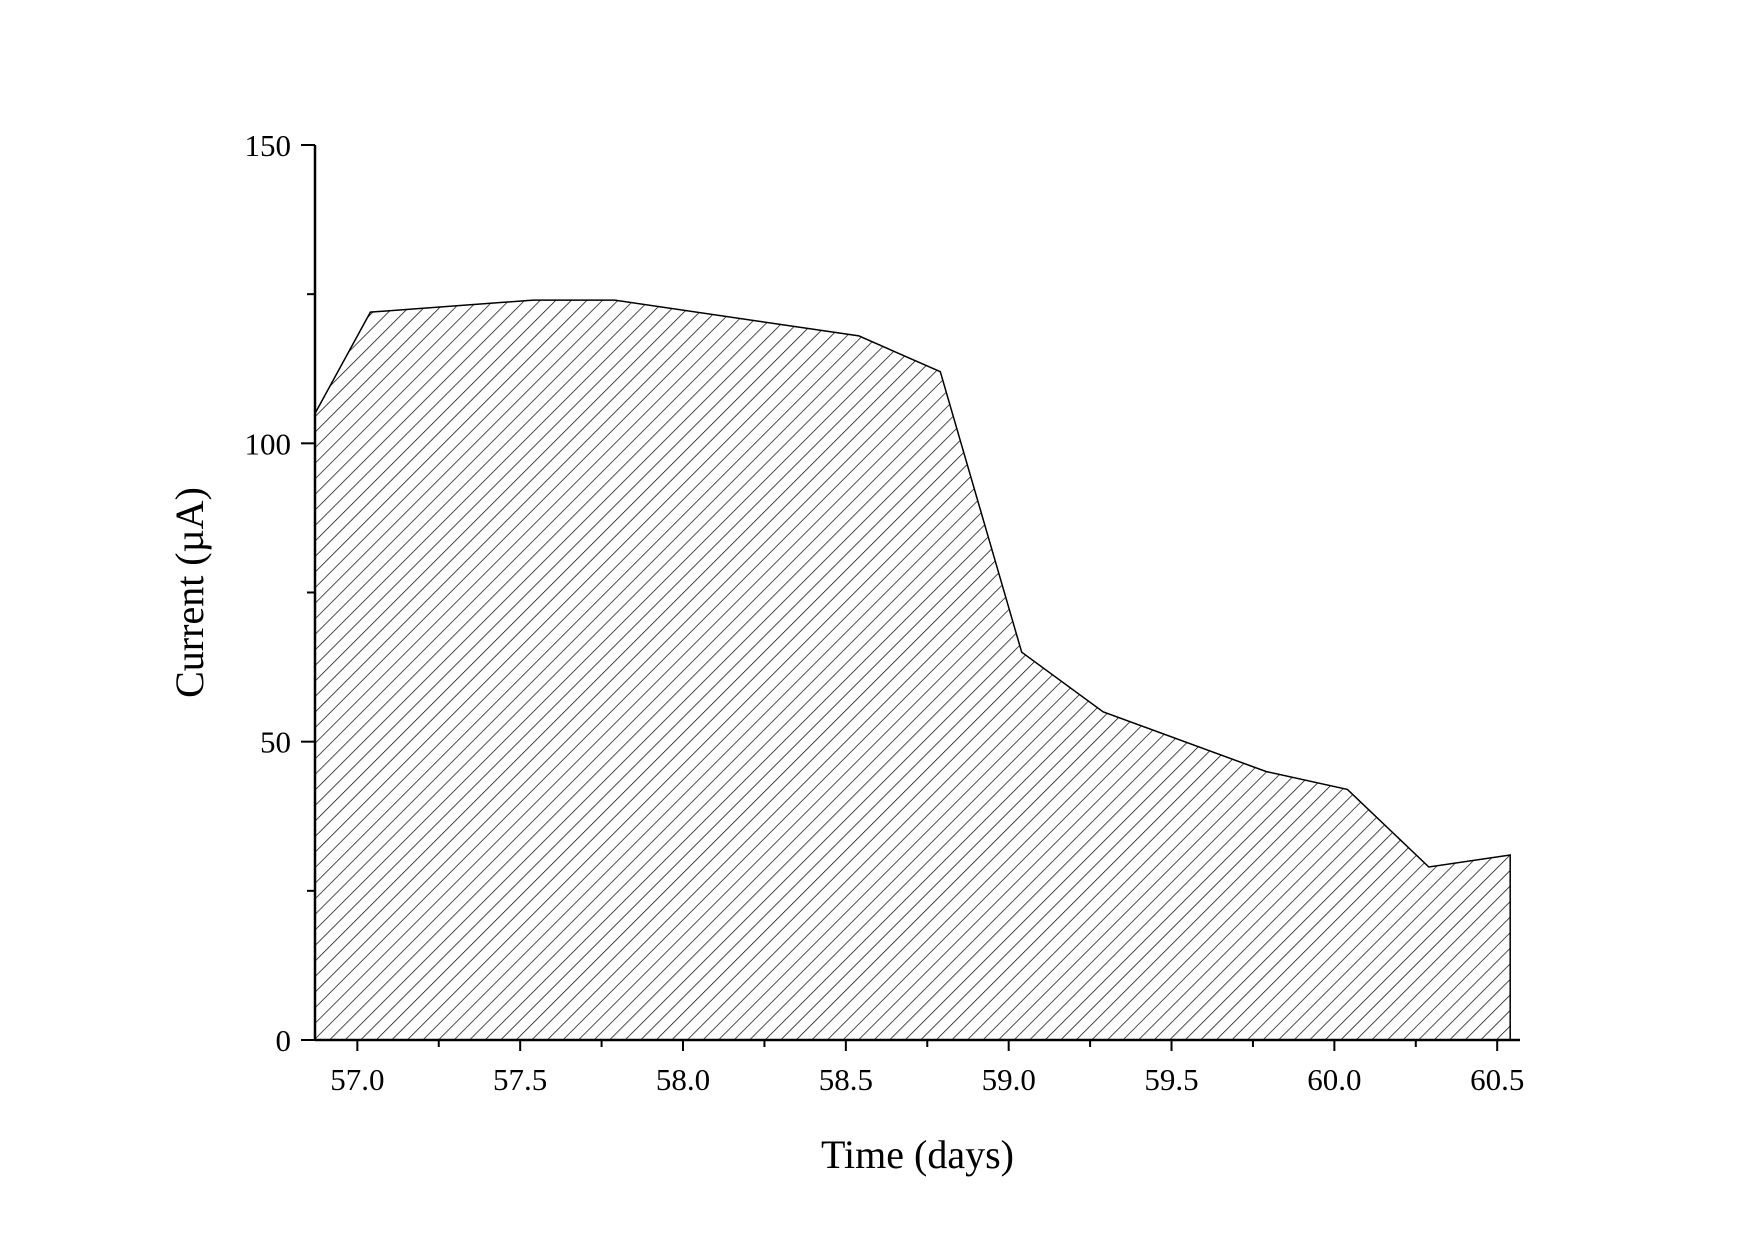 This screenshot has width=1753, height=1240. Describe the element at coordinates (275, 742) in the screenshot. I see `y-tick-label: 50` at that location.